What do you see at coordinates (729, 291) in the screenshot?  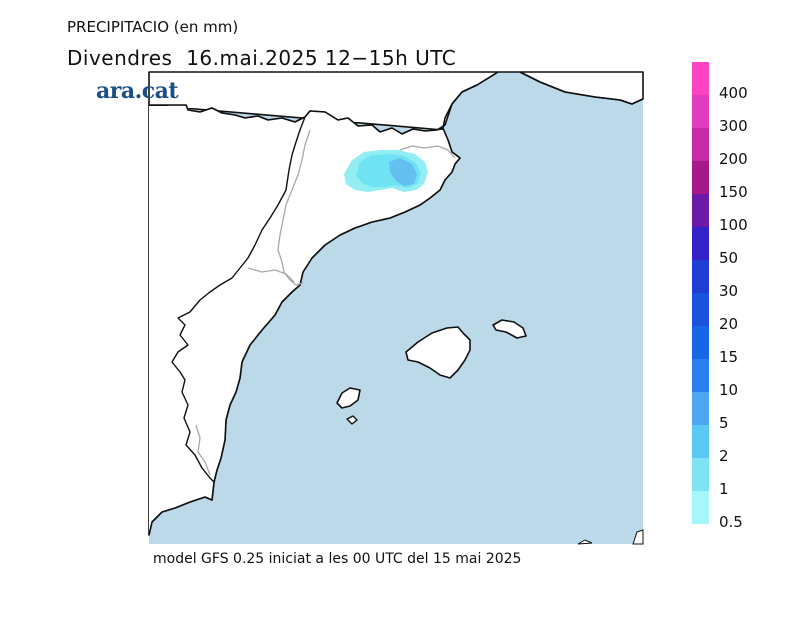 I see `legend-label: 30` at bounding box center [729, 291].